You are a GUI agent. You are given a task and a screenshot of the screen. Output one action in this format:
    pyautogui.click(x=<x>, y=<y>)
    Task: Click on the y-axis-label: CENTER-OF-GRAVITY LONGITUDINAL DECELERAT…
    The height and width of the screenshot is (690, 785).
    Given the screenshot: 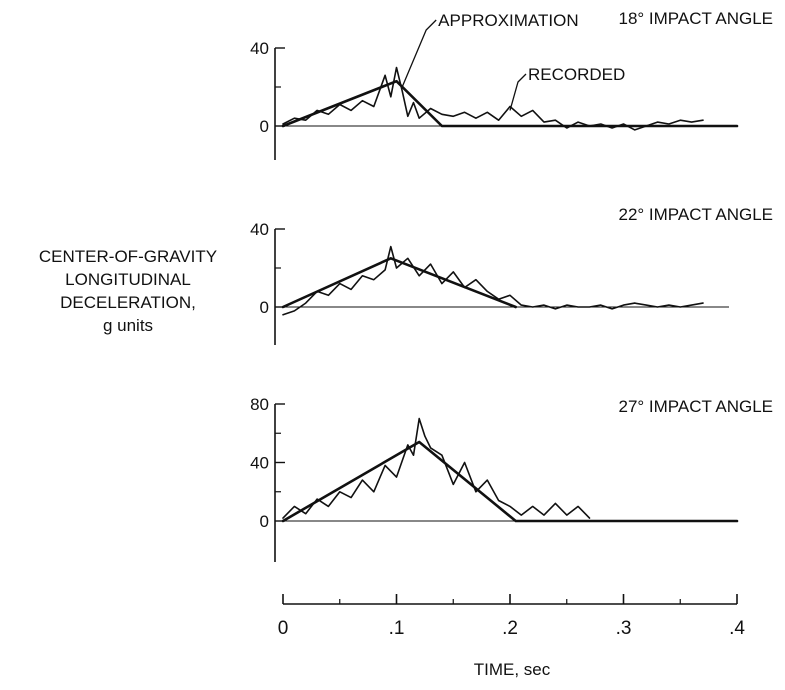 What is the action you would take?
    pyautogui.click(x=128, y=291)
    